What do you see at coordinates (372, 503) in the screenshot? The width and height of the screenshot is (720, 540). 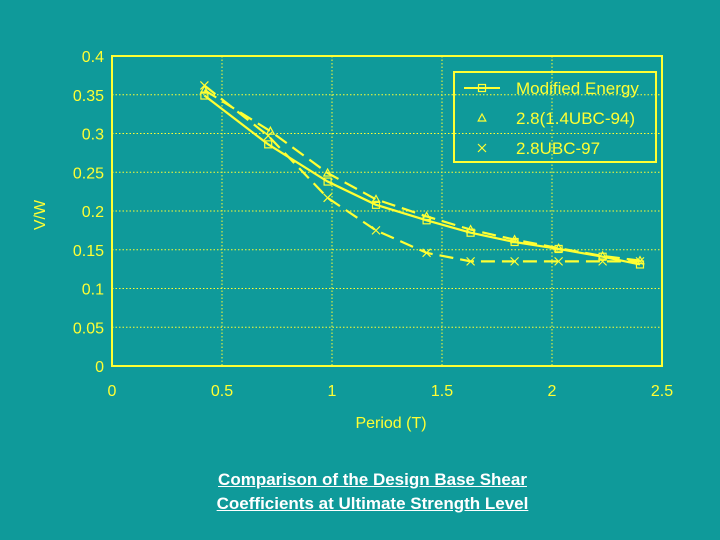 I see `caption-line-2: Coefficients at Ultimate Strength Level` at bounding box center [372, 503].